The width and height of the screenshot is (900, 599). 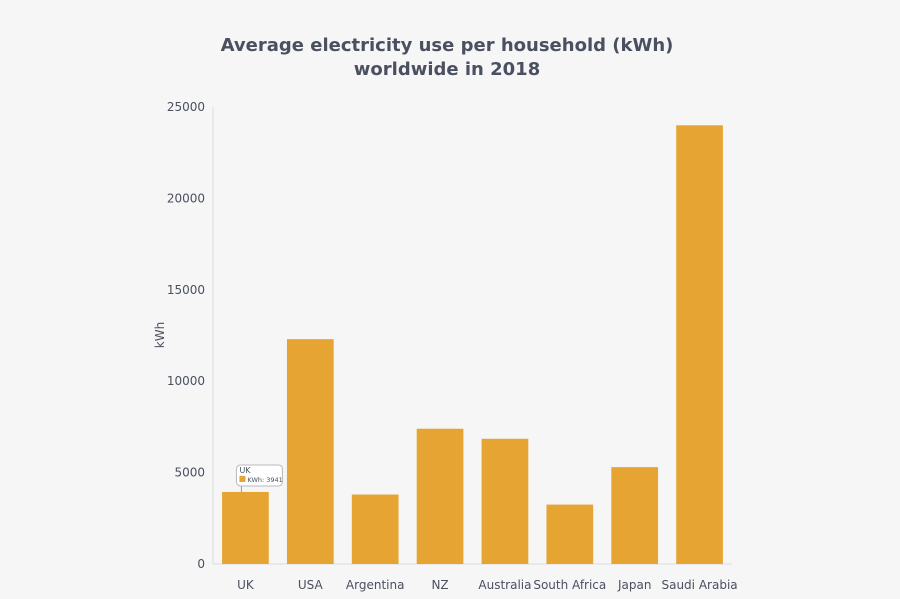 I want to click on bar-argentina, so click(x=375, y=529).